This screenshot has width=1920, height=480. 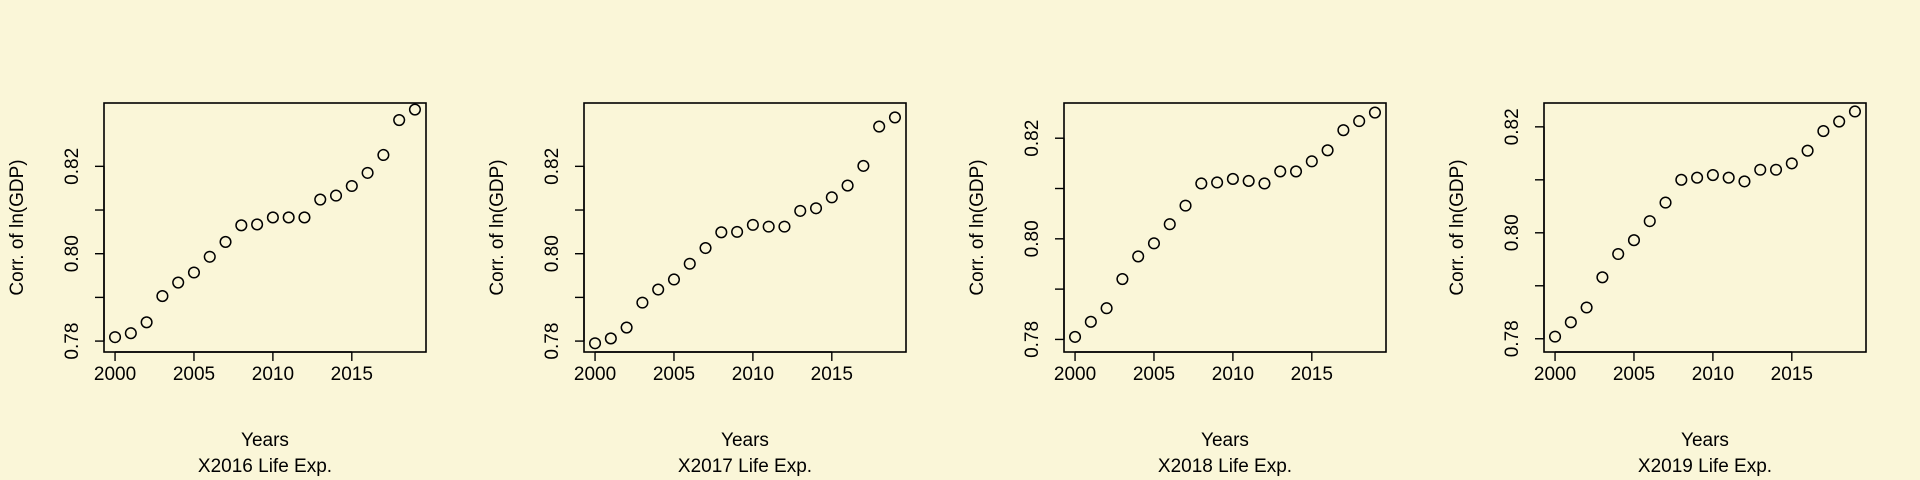 I want to click on panel-subtitle: X2019 Life Exp., so click(x=1705, y=466).